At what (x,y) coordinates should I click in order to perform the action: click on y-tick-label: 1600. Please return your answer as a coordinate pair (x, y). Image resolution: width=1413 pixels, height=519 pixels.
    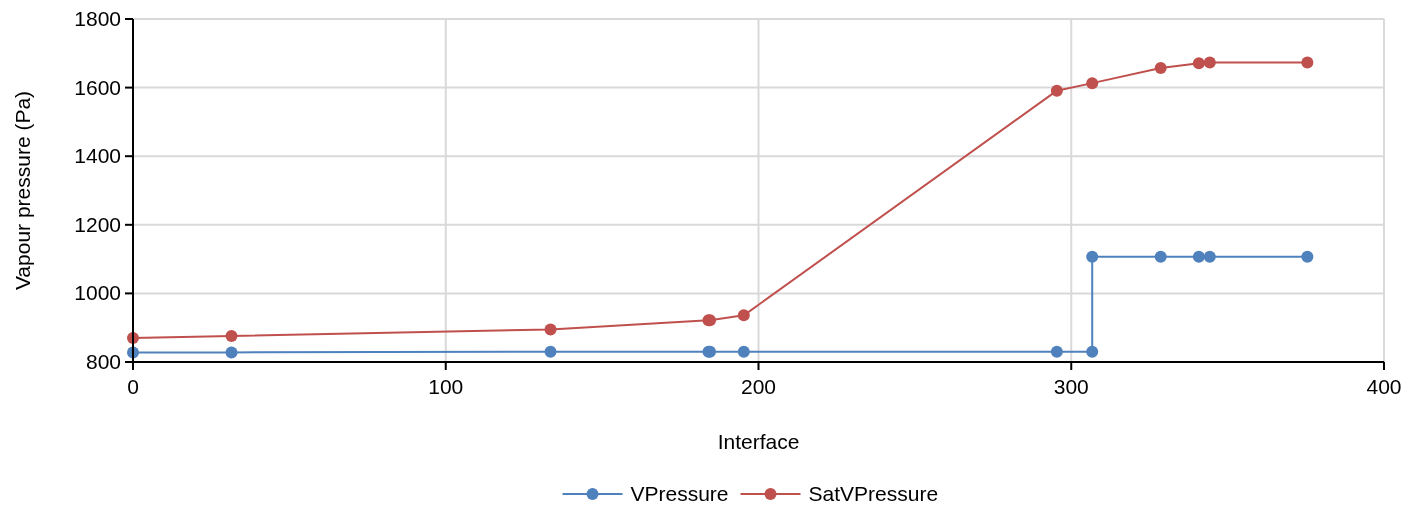
    Looking at the image, I should click on (97, 87).